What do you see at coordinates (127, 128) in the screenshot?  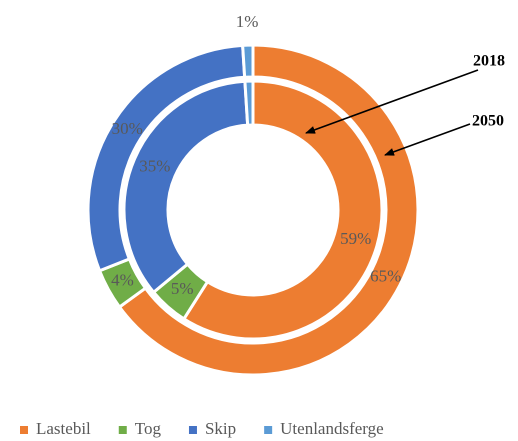 I see `data-label: 30%` at bounding box center [127, 128].